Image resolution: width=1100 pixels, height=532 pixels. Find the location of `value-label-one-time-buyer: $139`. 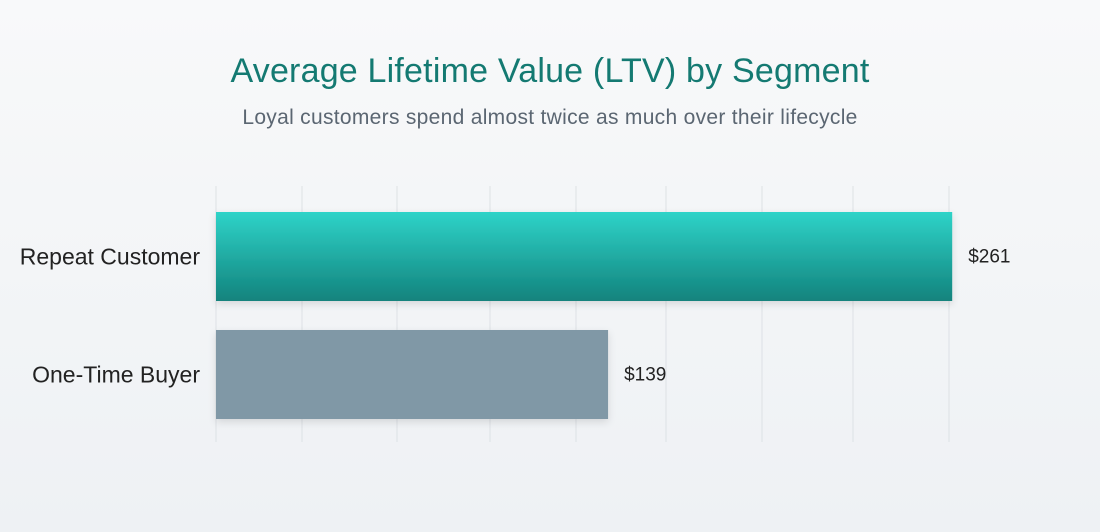

value-label-one-time-buyer: $139 is located at coordinates (645, 375).